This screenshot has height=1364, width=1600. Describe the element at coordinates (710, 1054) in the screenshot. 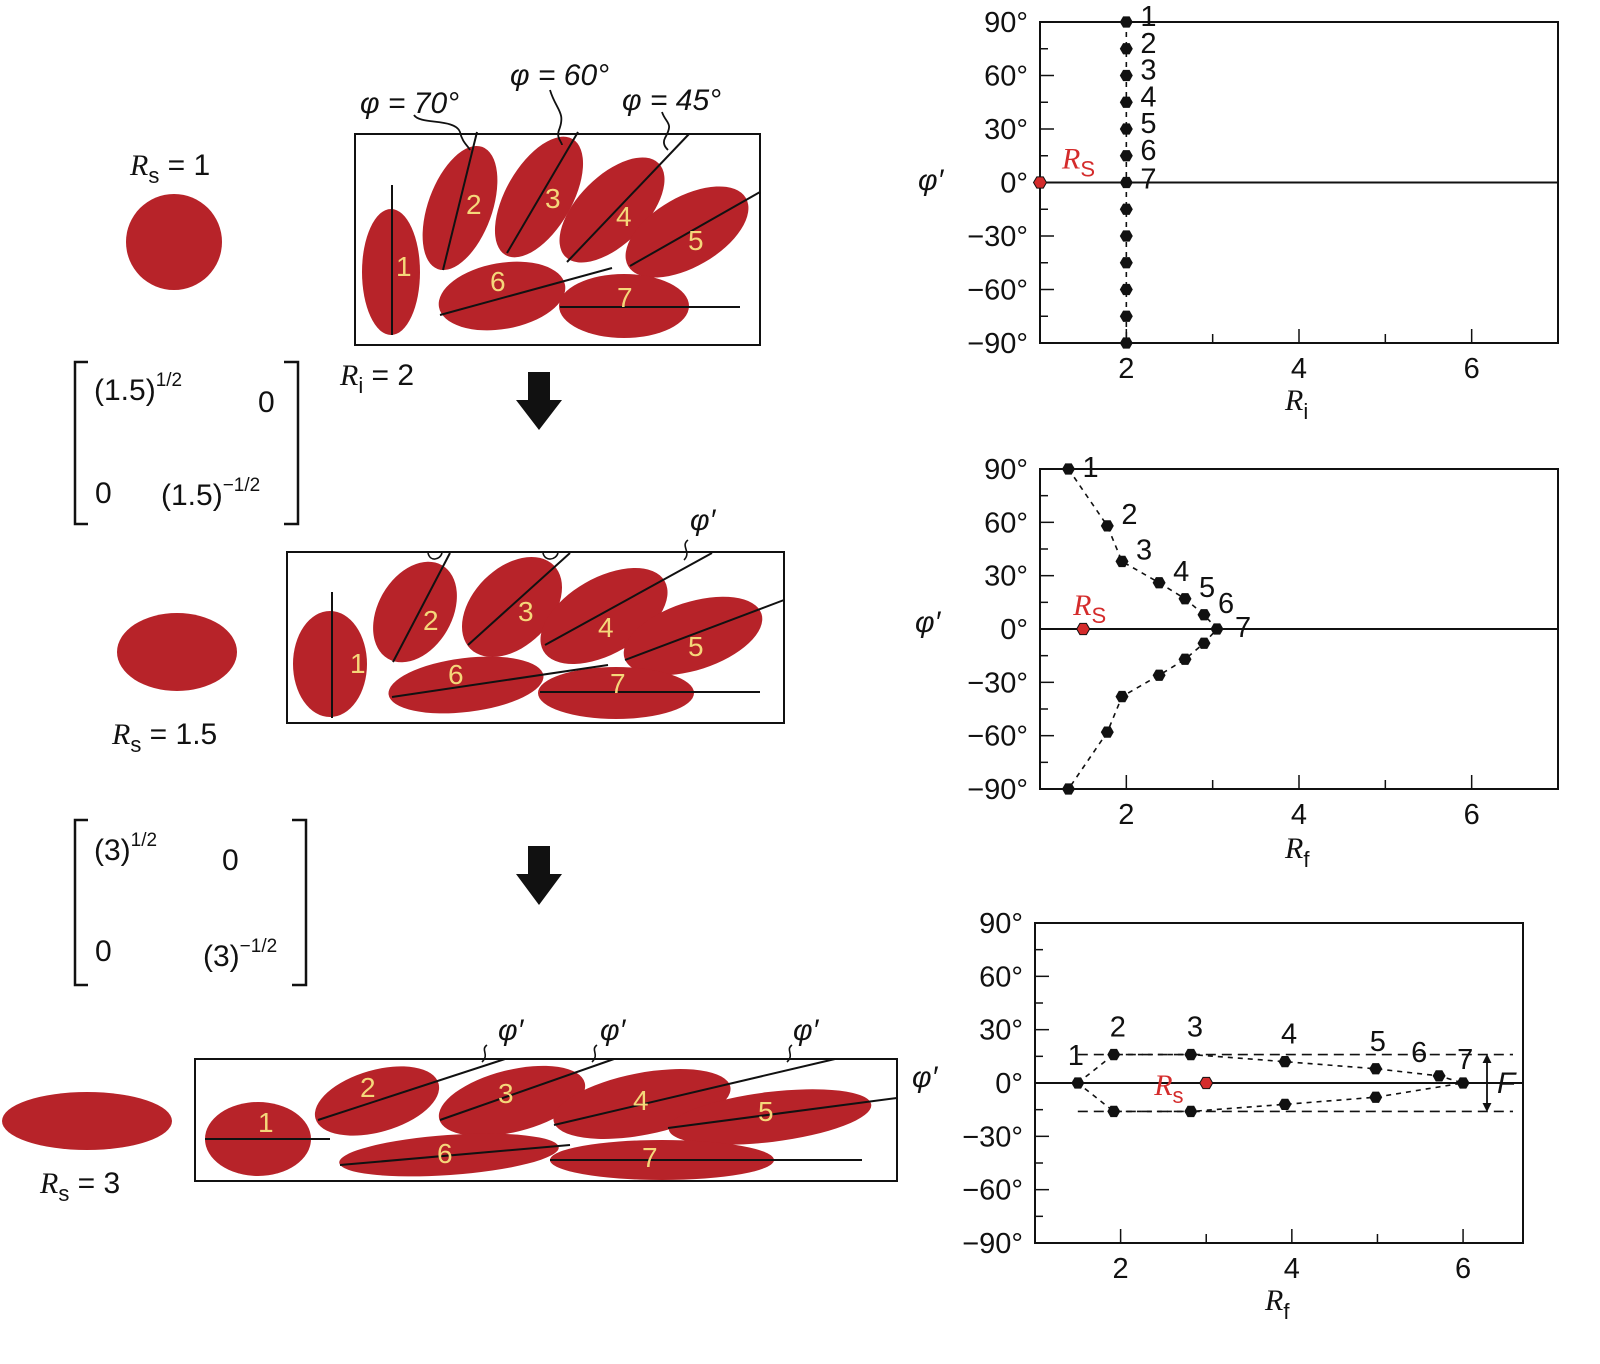

I see `stage-3-angle-marks: φ′ φ′ φ′ φ′` at that location.